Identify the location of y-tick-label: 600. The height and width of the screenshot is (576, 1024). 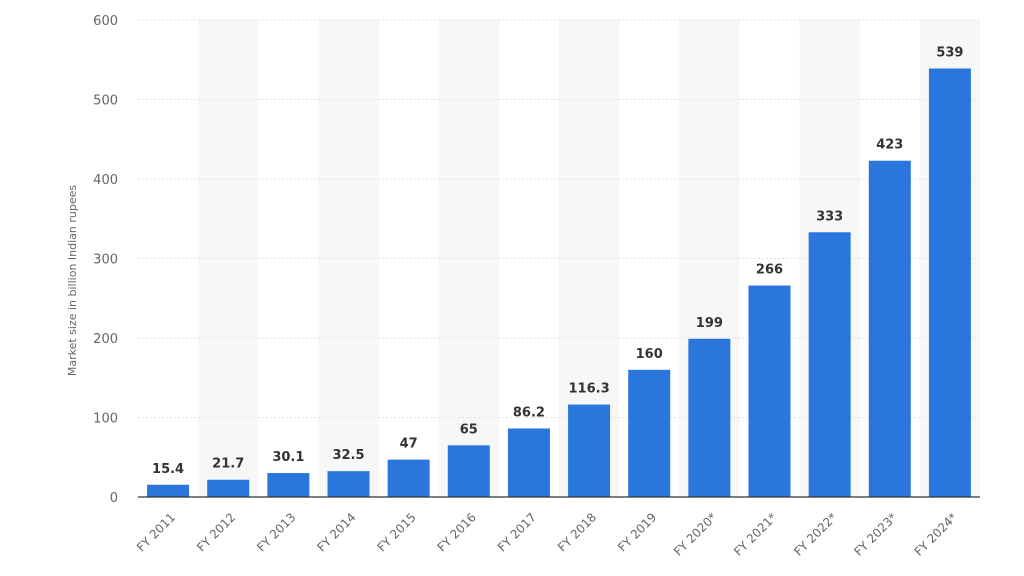
(105, 21).